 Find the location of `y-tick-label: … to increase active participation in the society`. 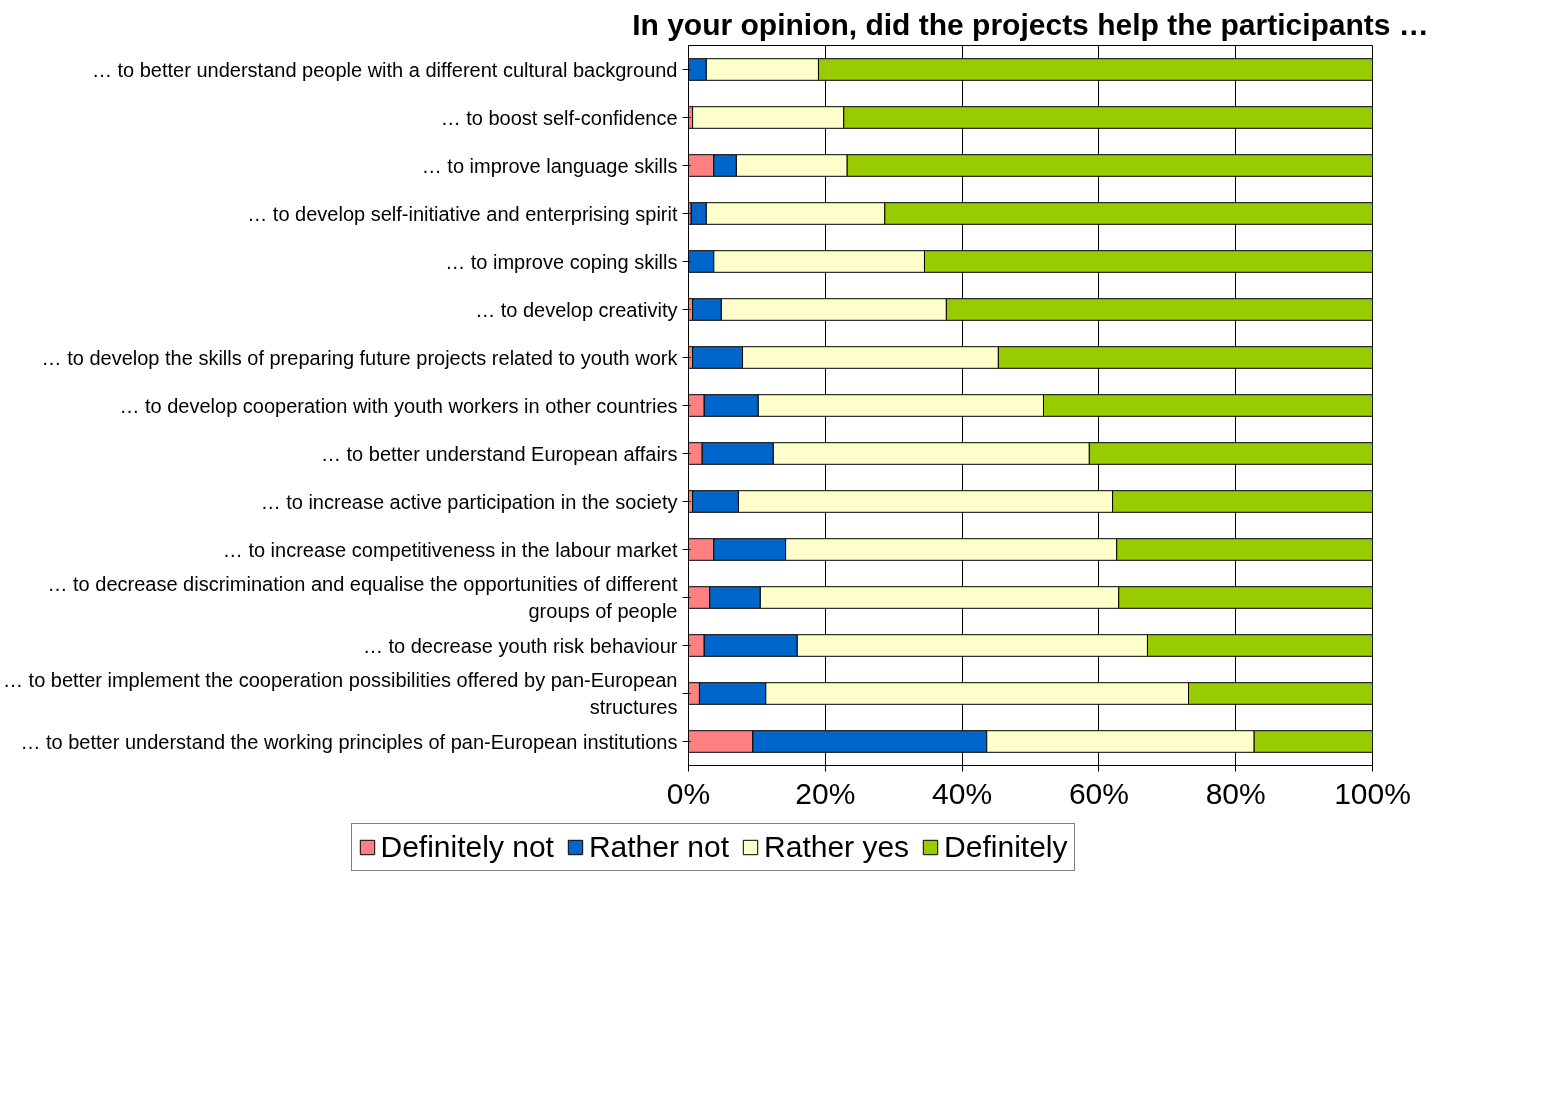

y-tick-label: … to increase active participation in the society is located at coordinates (469, 501).